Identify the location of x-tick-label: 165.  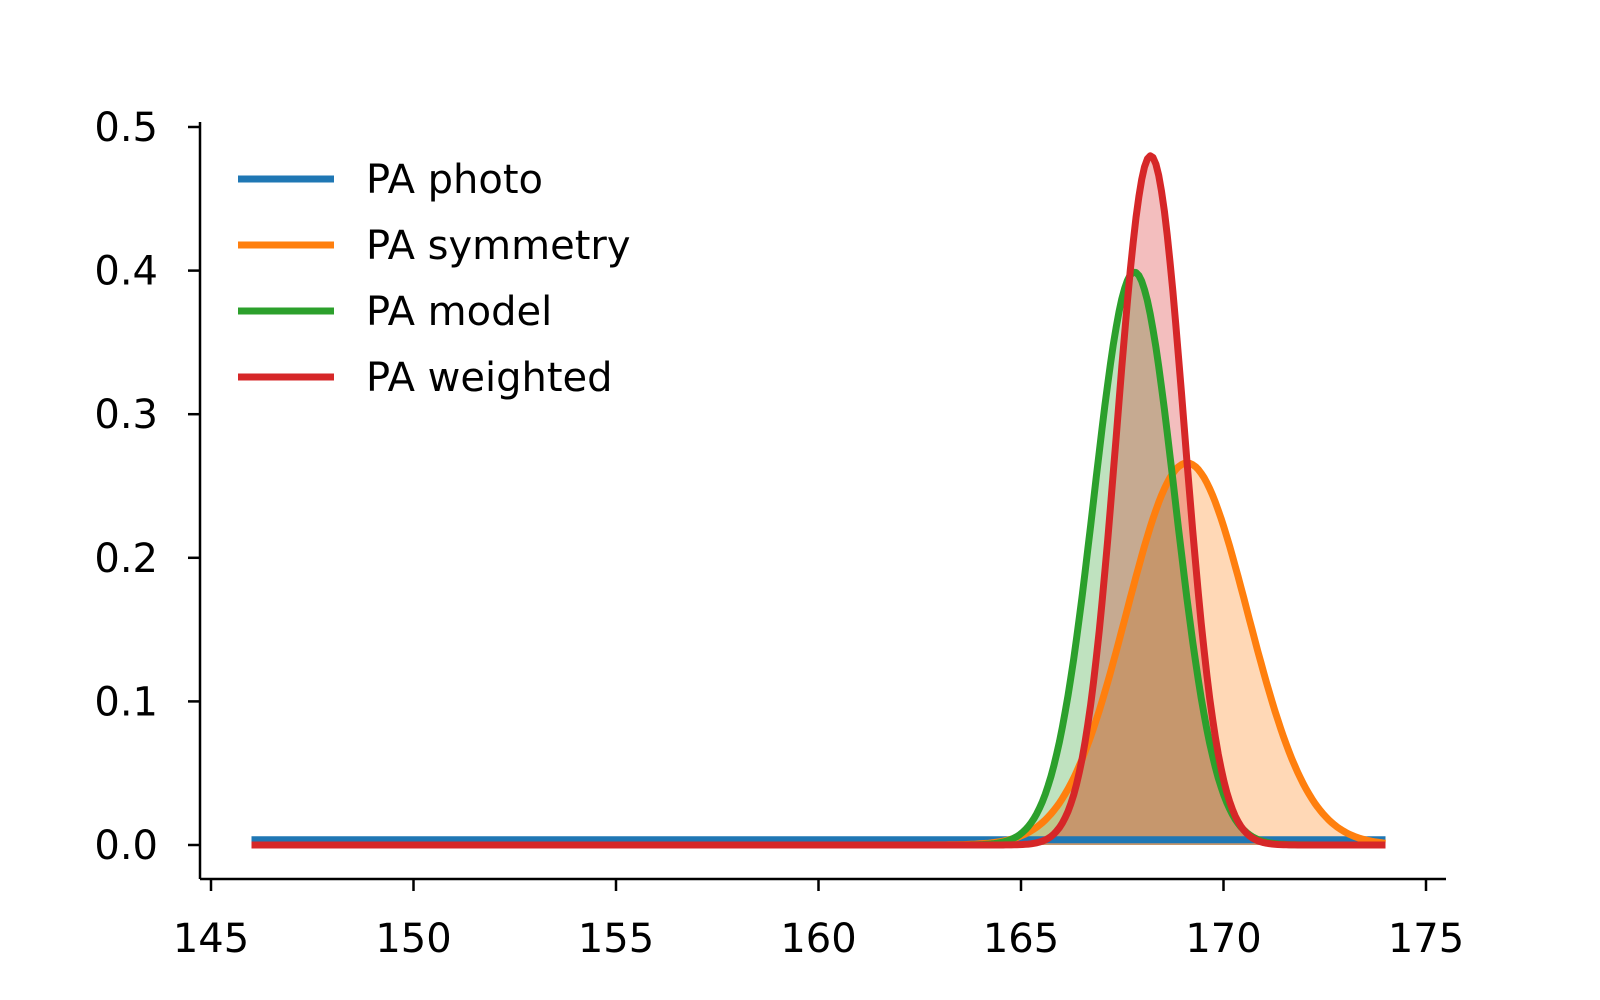
(1021, 939).